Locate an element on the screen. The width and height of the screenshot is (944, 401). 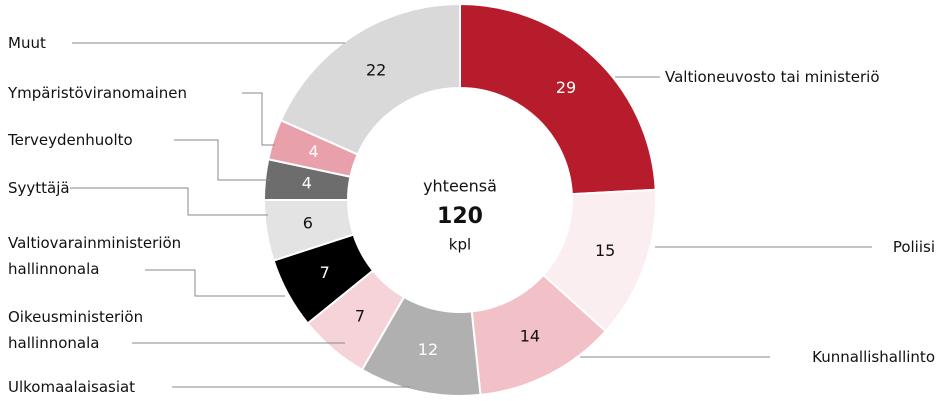
value-label: 29 is located at coordinates (566, 87).